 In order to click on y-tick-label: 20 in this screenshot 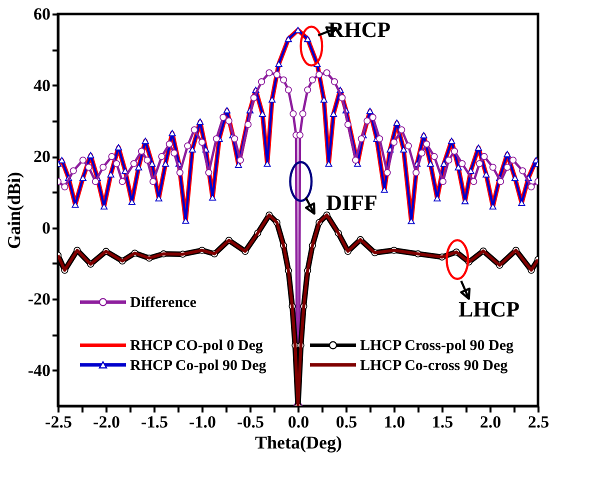, I will do `click(42, 156)`.